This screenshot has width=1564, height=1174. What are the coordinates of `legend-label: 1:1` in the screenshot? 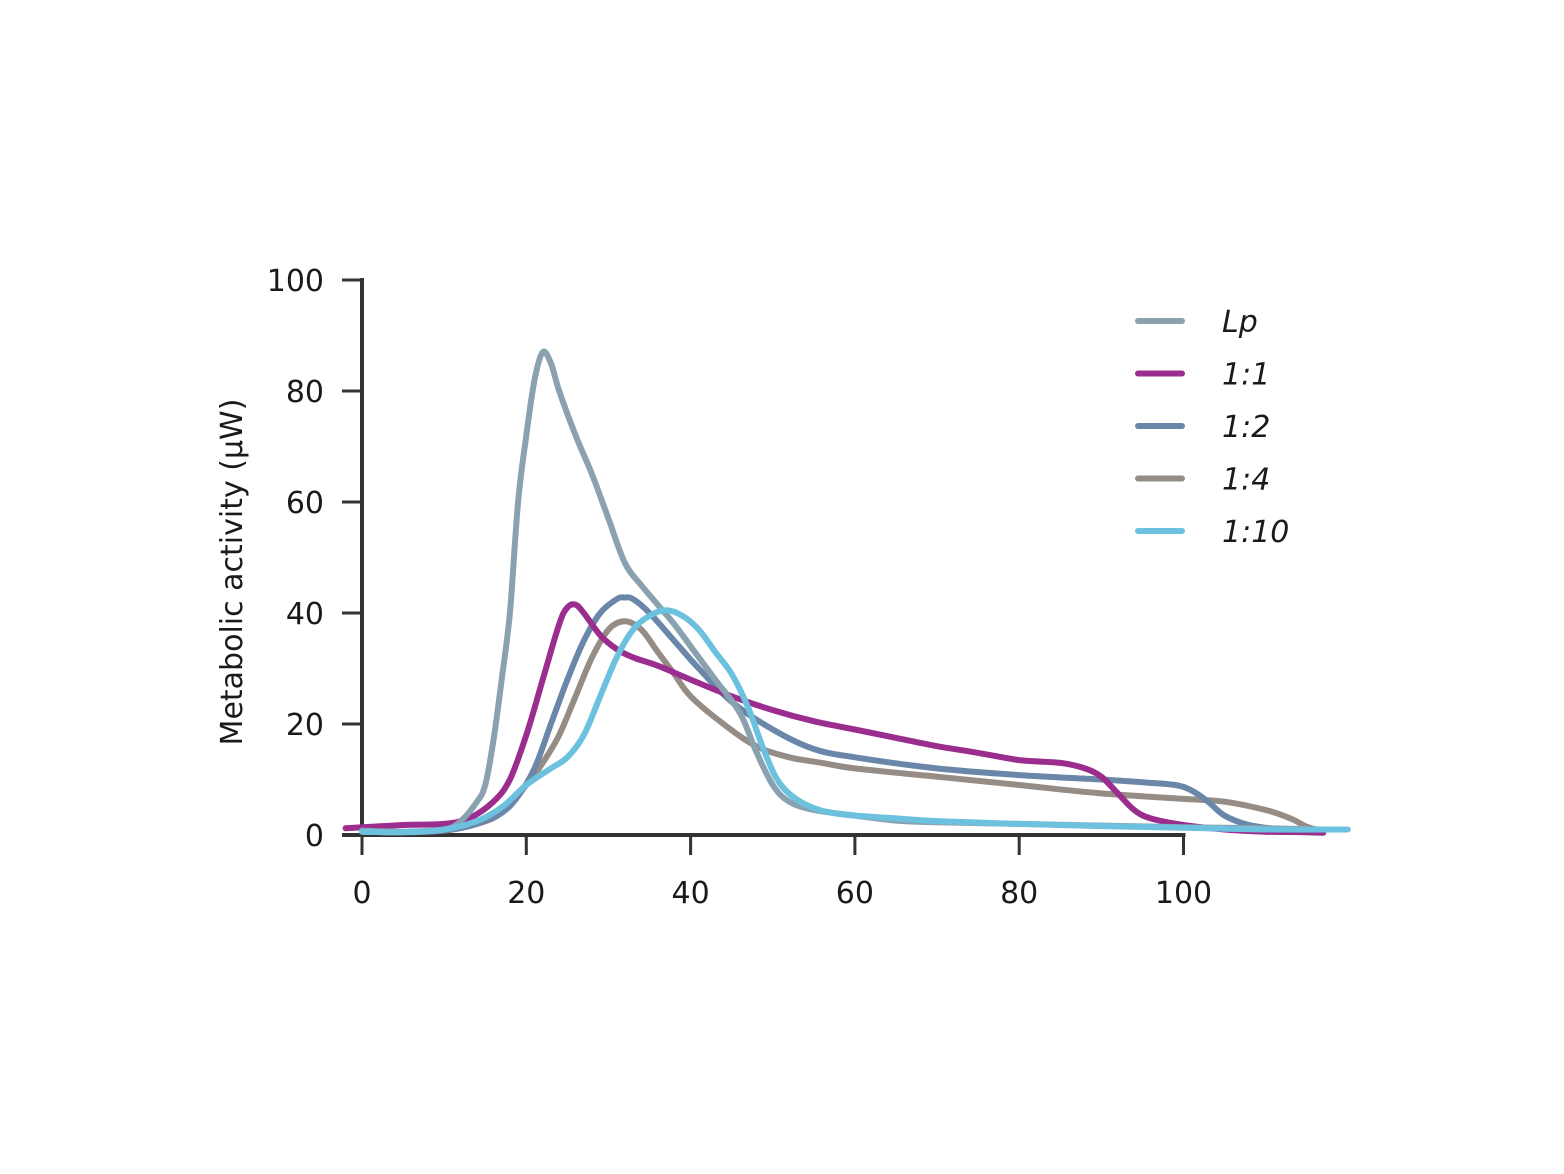 It's located at (1246, 375).